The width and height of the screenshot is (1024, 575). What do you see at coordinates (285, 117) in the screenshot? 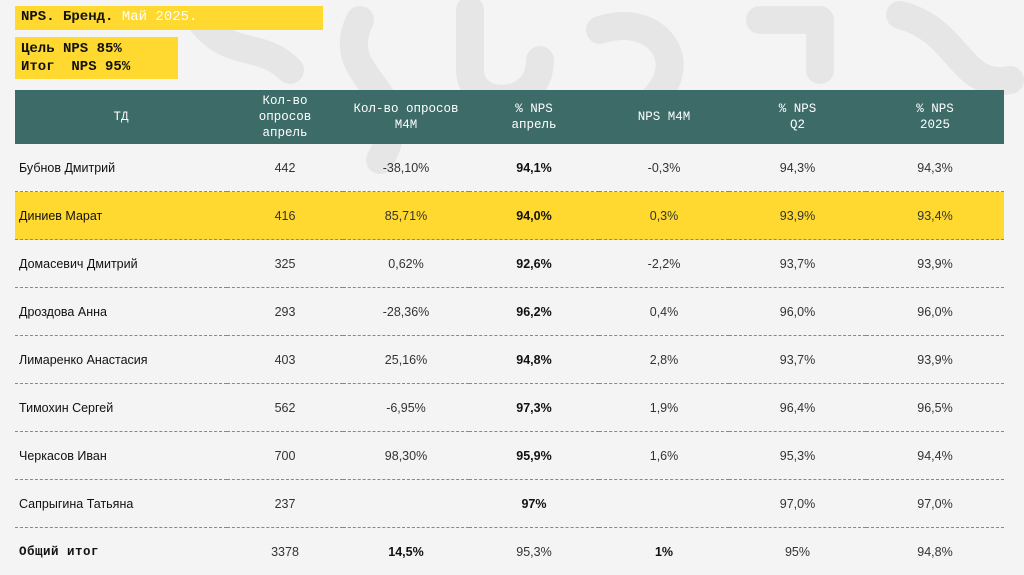
I see `column-header-line: опросов` at bounding box center [285, 117].